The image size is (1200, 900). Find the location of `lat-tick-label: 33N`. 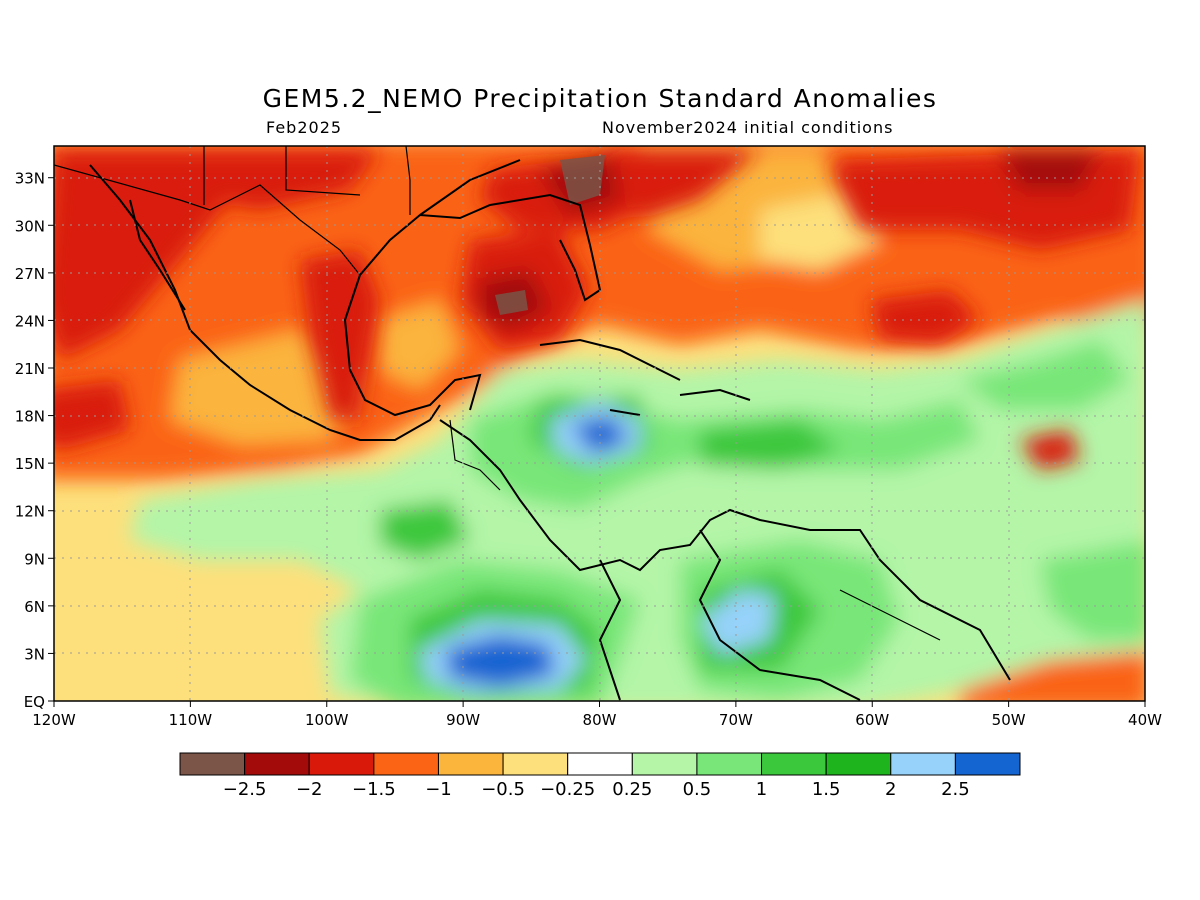

lat-tick-label: 33N is located at coordinates (30, 179).